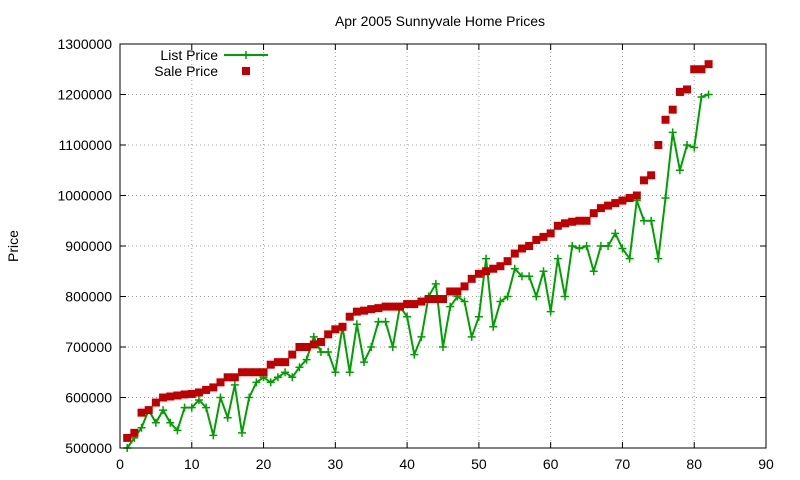 This screenshot has height=480, width=800. What do you see at coordinates (440, 21) in the screenshot?
I see `chart-title: Apr 2005 Sunnyvale Home Prices` at bounding box center [440, 21].